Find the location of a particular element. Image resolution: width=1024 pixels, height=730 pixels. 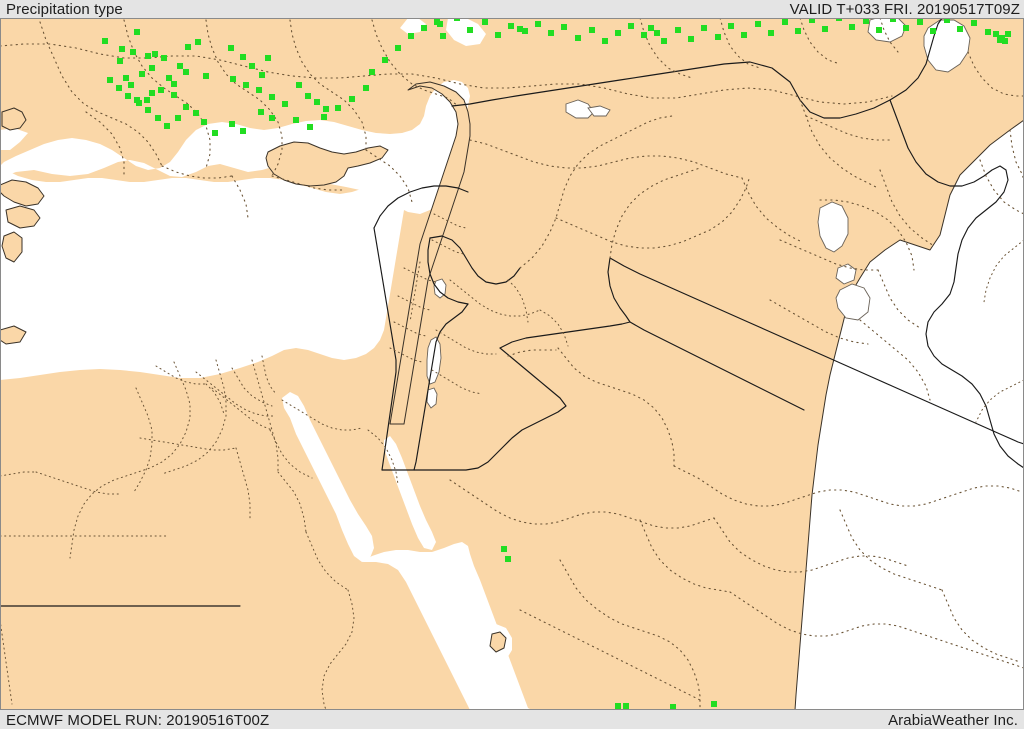

admin-egypt-sw is located at coordinates (18, 474).